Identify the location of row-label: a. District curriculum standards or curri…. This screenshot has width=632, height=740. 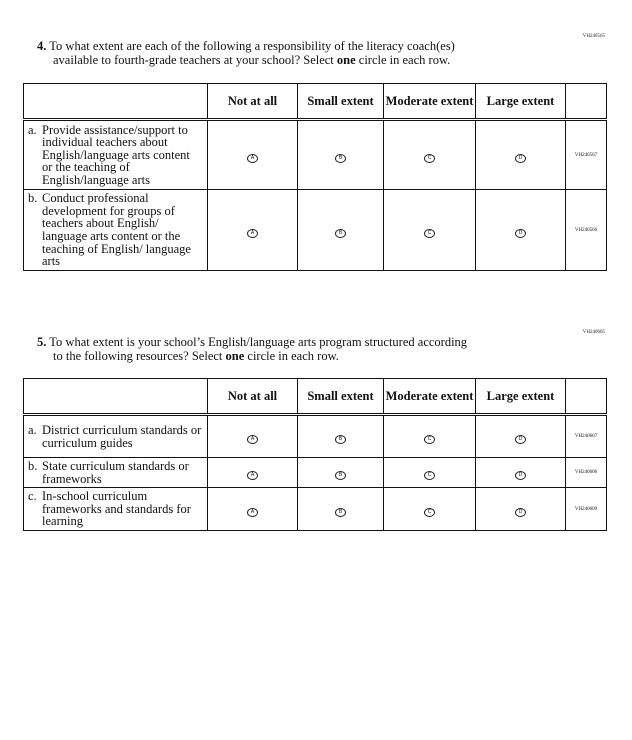
(115, 436).